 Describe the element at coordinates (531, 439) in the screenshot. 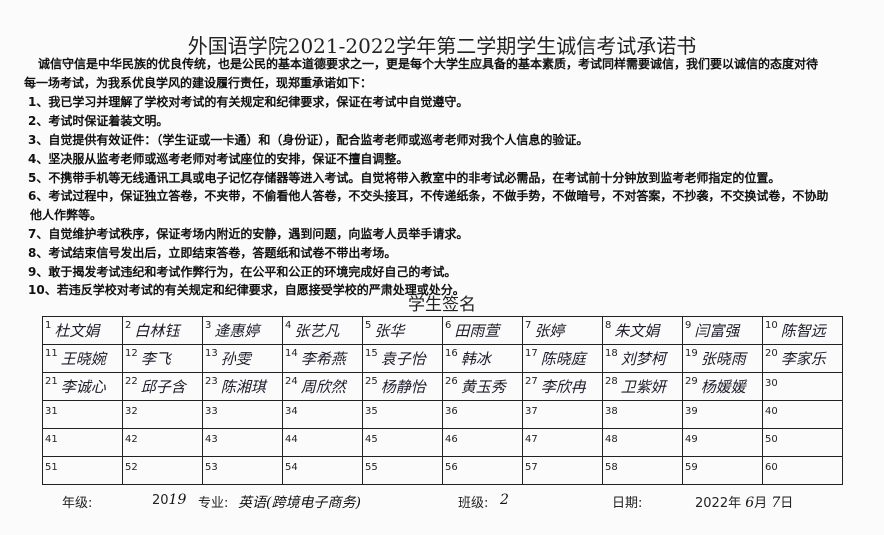

I see `seat-number: 47` at that location.